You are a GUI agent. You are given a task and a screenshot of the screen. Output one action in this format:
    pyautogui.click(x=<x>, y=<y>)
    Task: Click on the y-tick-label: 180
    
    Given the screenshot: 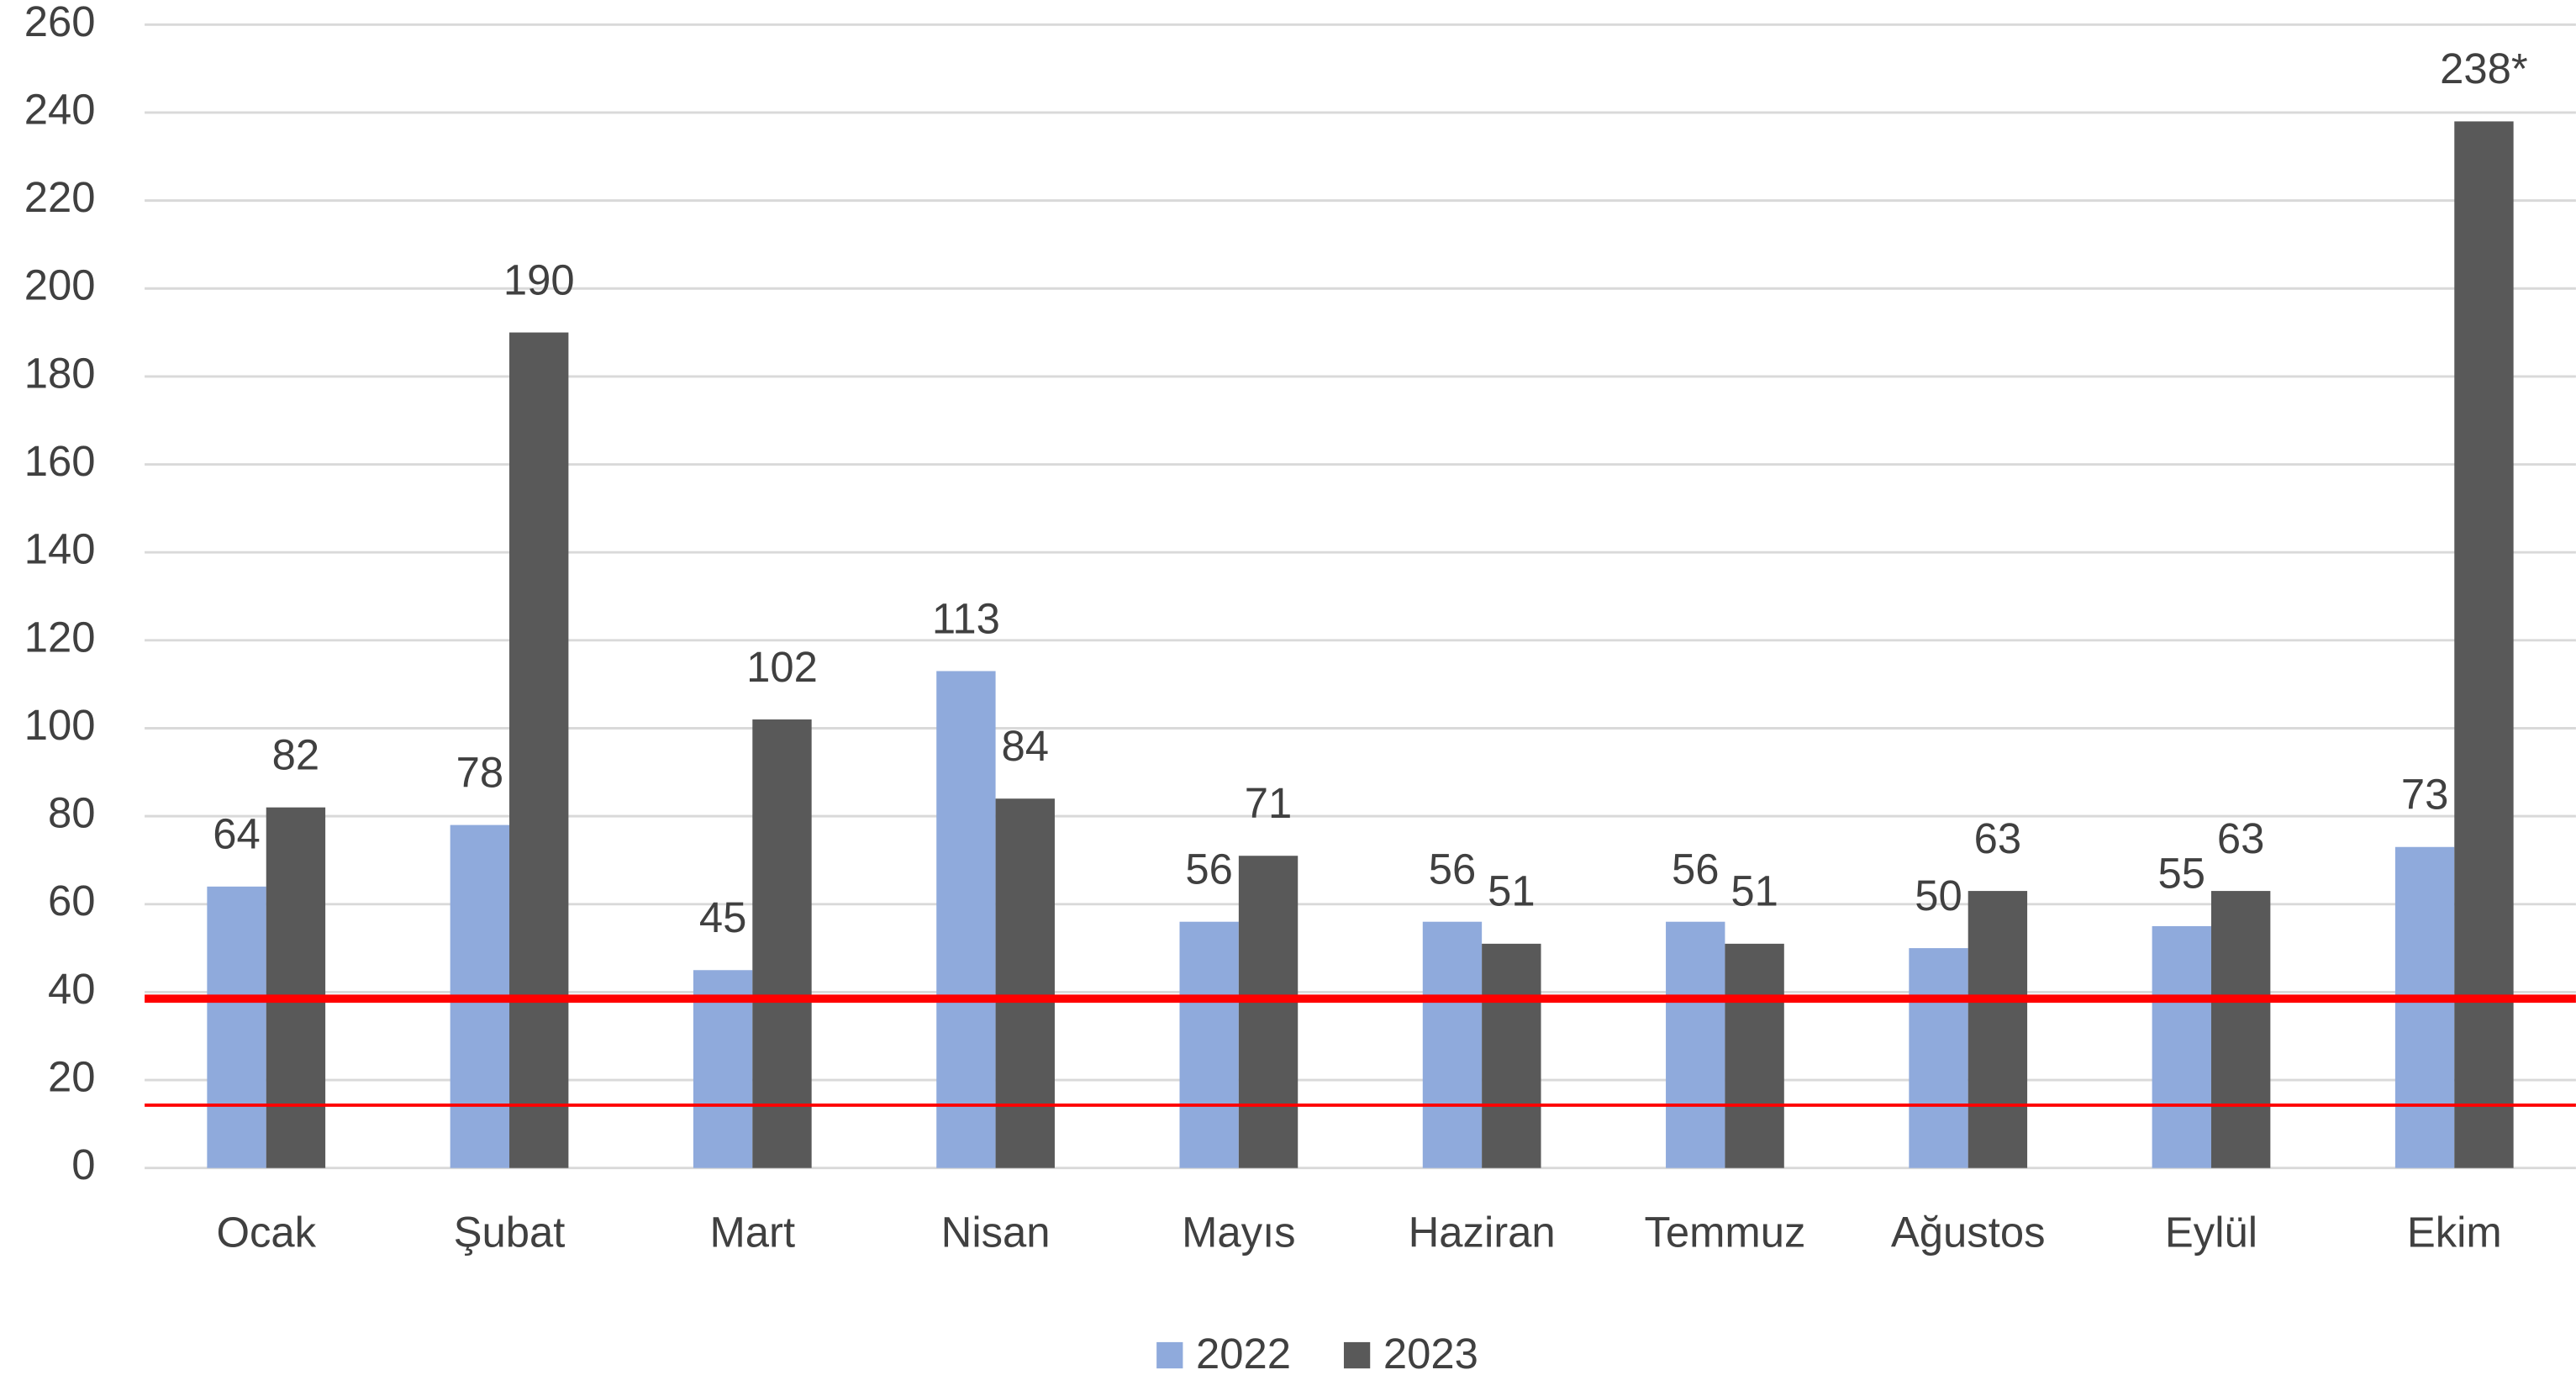 What is the action you would take?
    pyautogui.click(x=60, y=373)
    